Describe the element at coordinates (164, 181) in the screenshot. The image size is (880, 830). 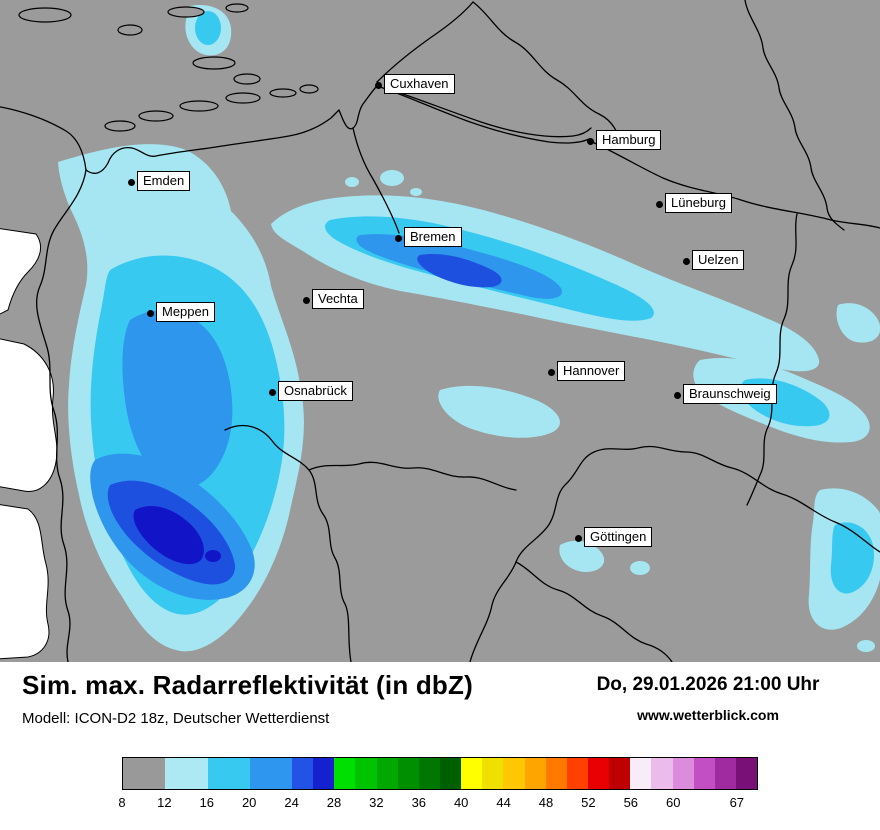
I see `city-label: Emden` at that location.